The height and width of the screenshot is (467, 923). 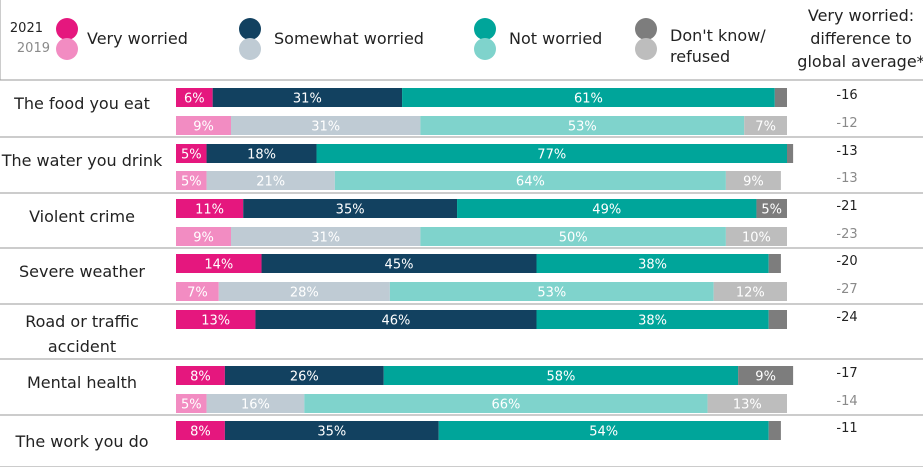 I want to click on diff-header-line: global average*, so click(x=860, y=61).